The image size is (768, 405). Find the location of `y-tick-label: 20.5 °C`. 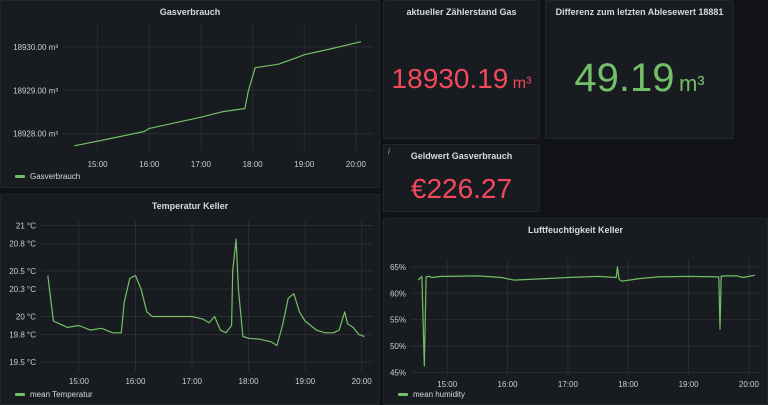

y-tick-label: 20.5 °C is located at coordinates (22, 271).